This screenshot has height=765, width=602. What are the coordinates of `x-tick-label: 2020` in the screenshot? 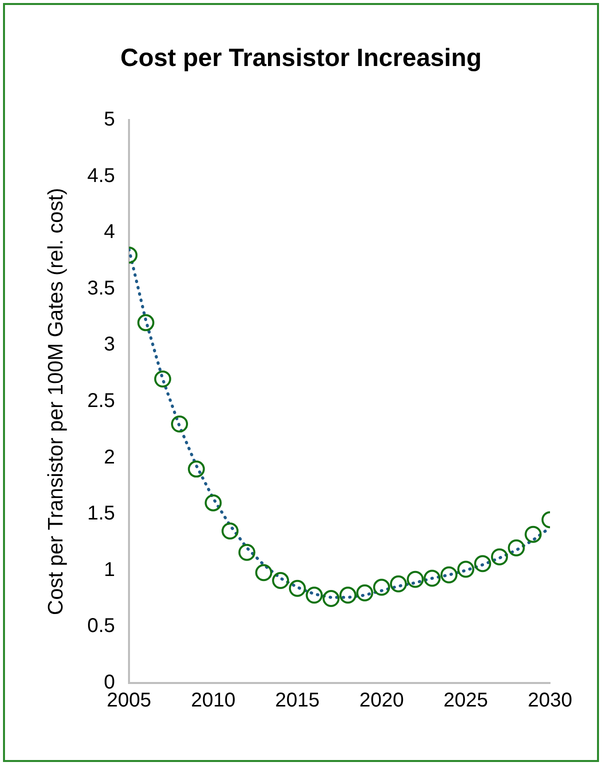 It's located at (381, 701).